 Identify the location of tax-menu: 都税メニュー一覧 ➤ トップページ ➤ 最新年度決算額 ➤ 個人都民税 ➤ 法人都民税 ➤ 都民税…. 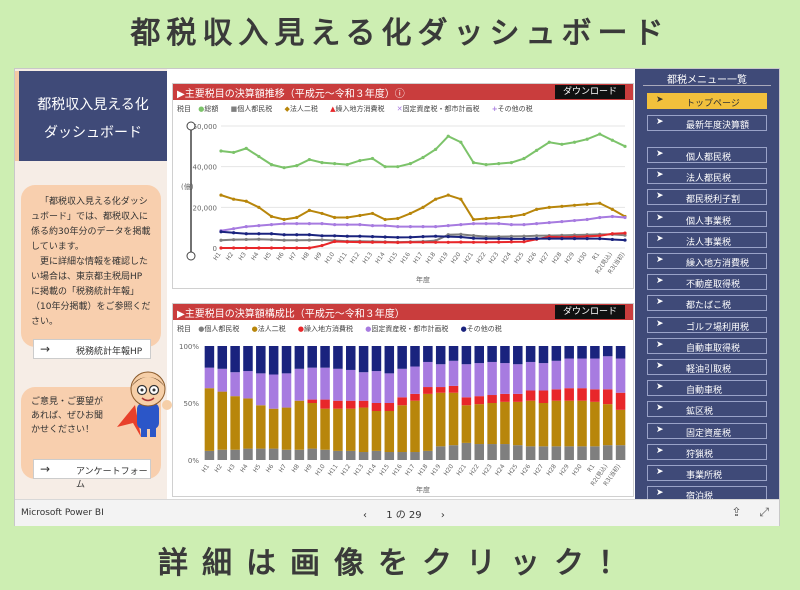
(707, 286).